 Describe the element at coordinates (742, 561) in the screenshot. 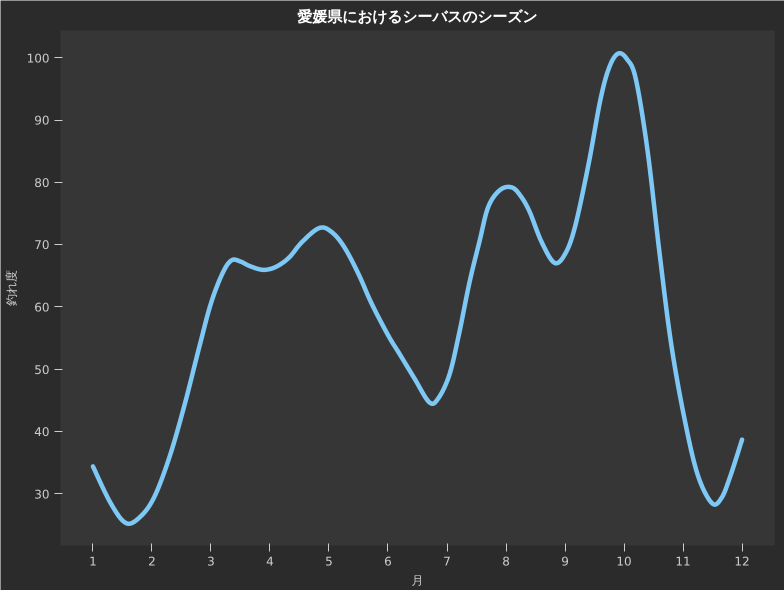

I see `x-tick-label: 12` at that location.